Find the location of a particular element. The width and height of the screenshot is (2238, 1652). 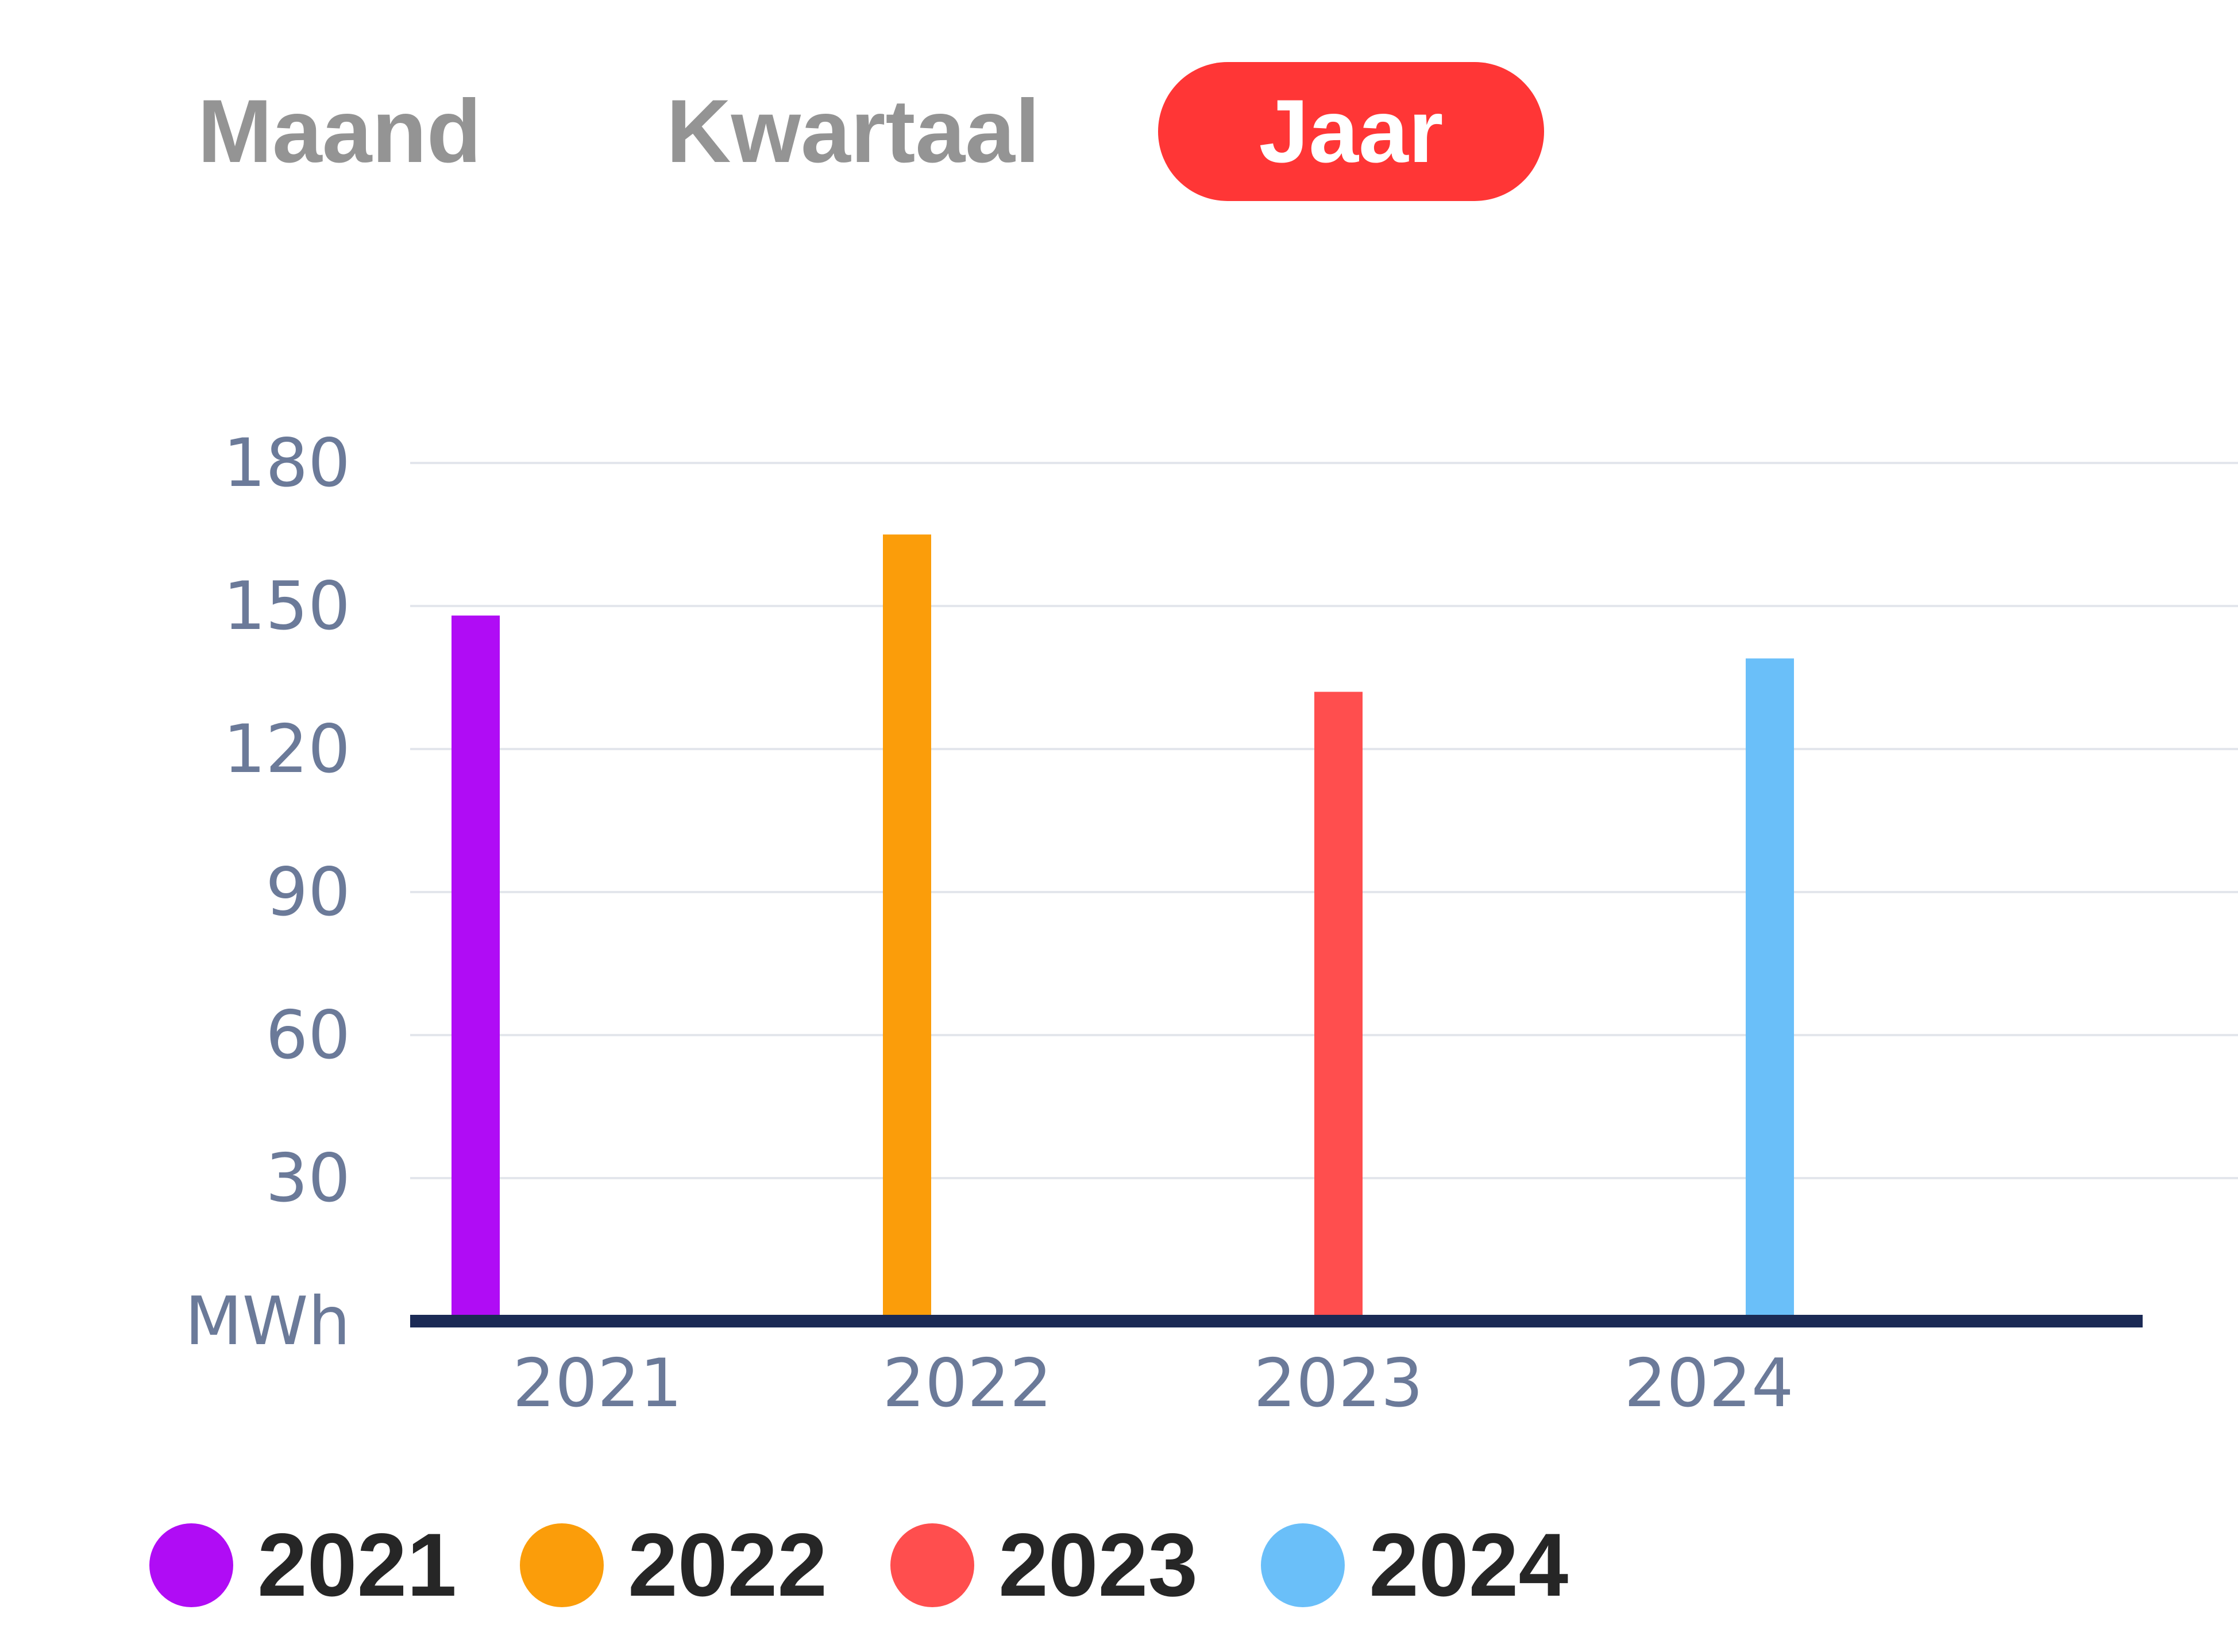

bar-2023 is located at coordinates (1338, 1006).